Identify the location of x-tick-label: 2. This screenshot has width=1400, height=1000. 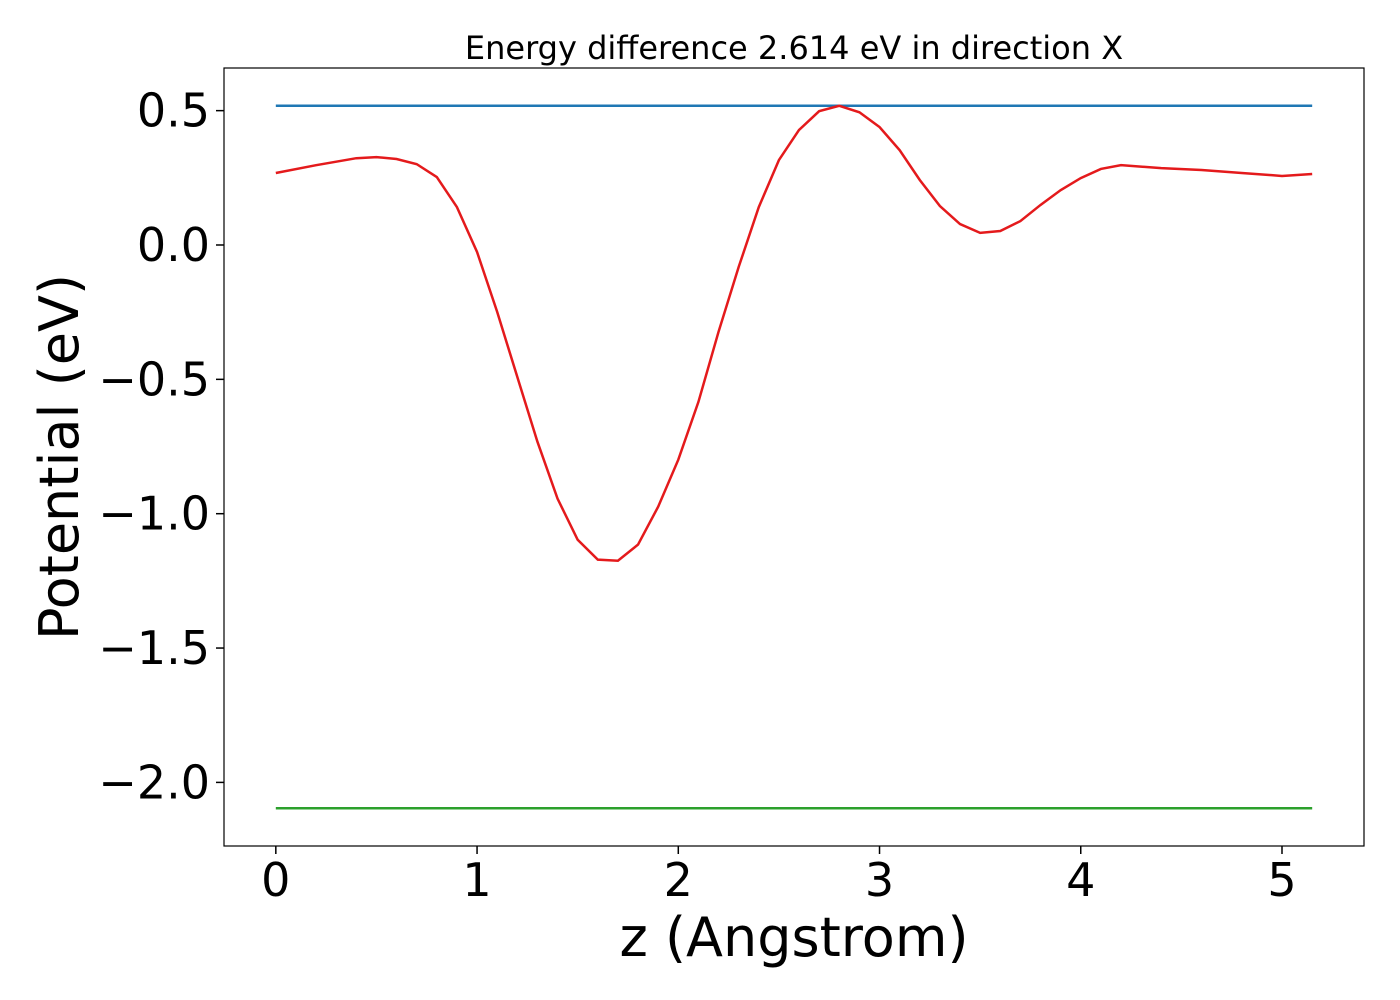
(678, 880).